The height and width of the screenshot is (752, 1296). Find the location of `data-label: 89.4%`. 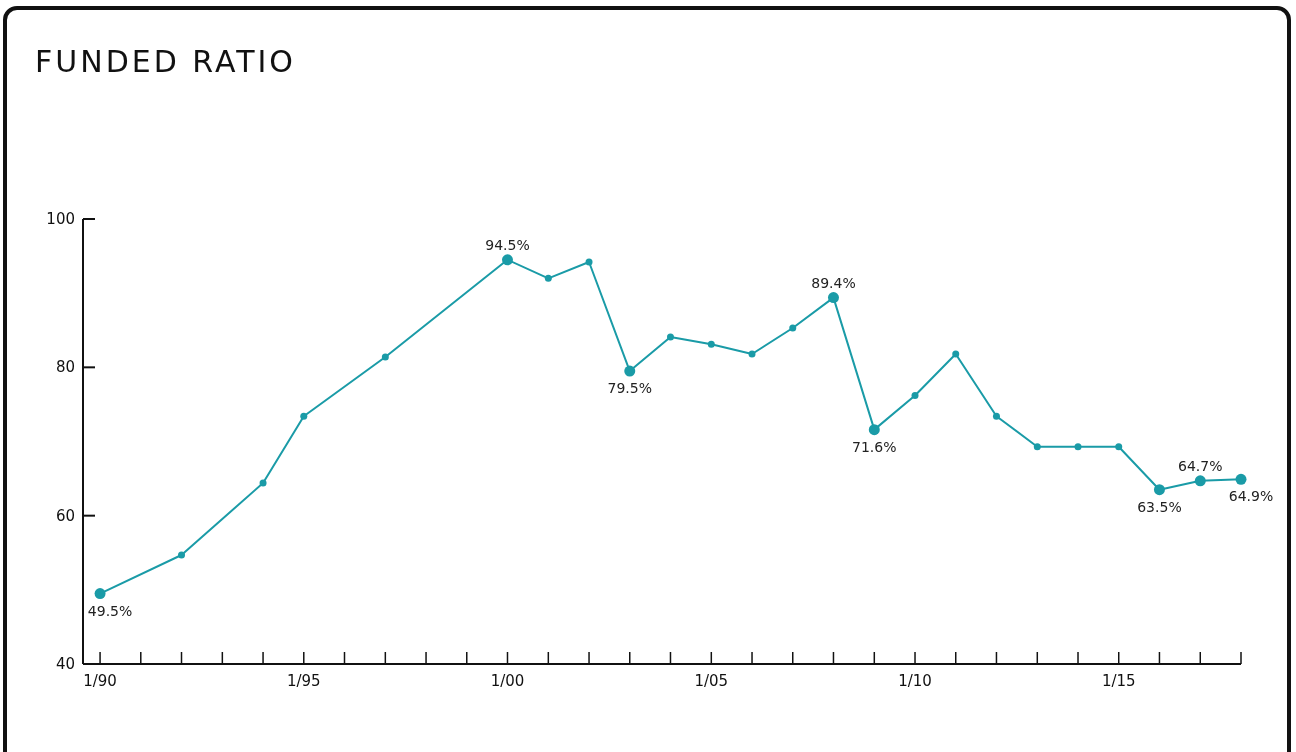

data-label: 89.4% is located at coordinates (833, 282).